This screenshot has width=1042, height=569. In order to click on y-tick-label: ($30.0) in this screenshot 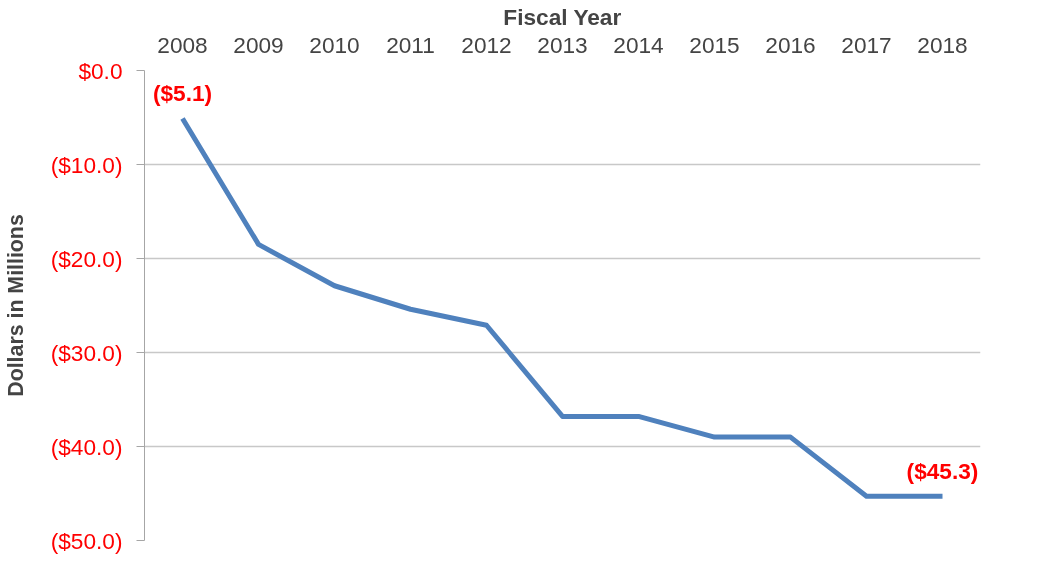, I will do `click(86, 352)`.